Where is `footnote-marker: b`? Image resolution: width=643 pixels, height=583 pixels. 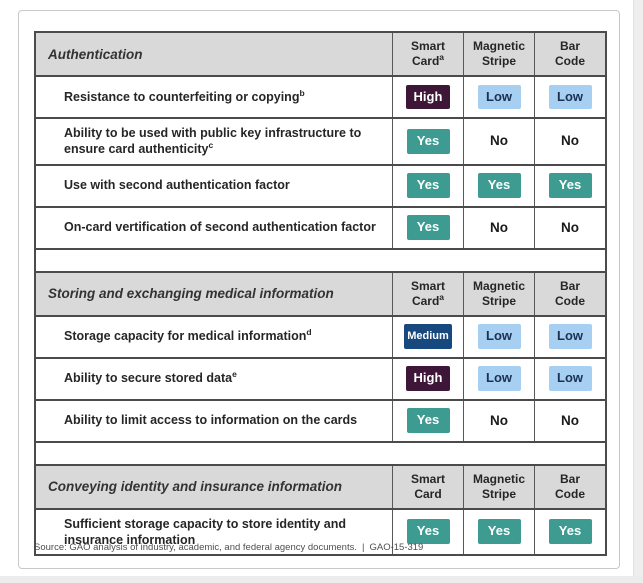 footnote-marker: b is located at coordinates (302, 92).